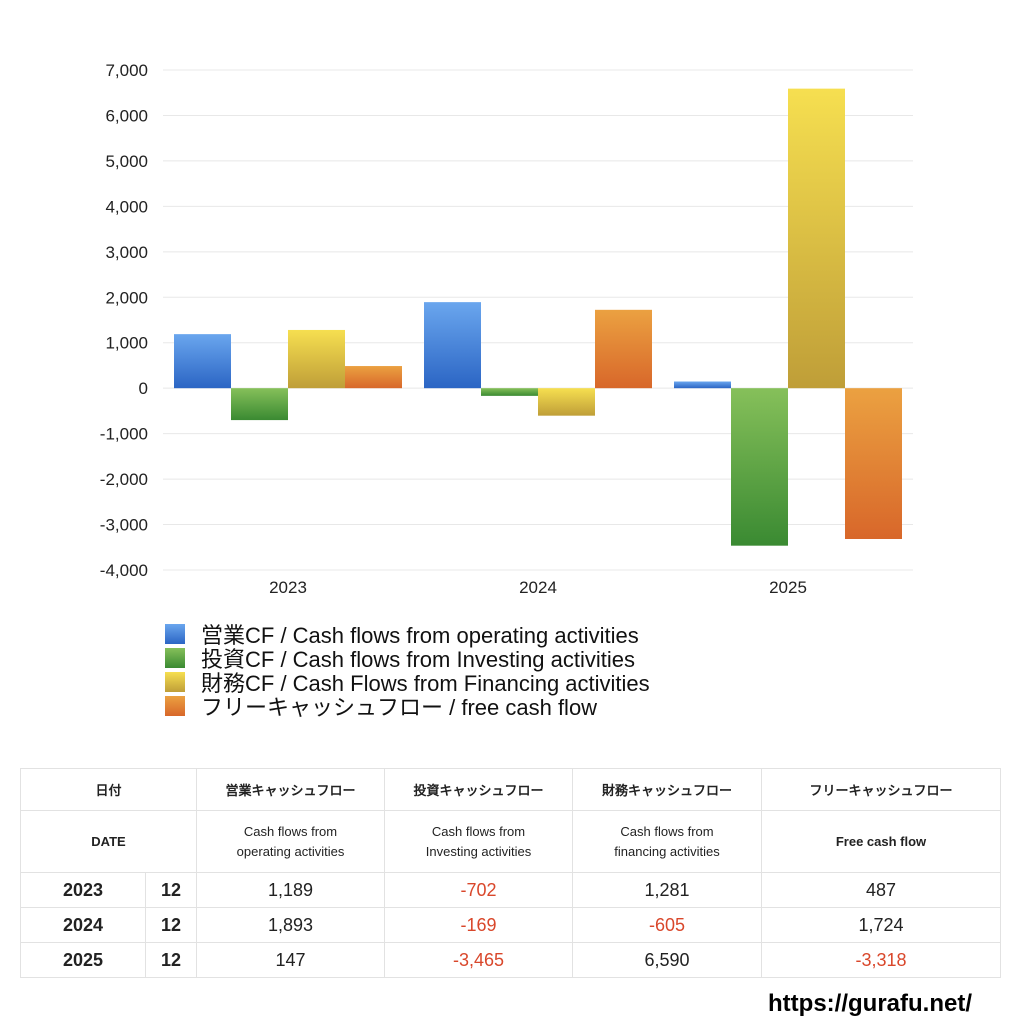 The image size is (1024, 1024). What do you see at coordinates (124, 525) in the screenshot?
I see `y-tick-label: -3,000` at bounding box center [124, 525].